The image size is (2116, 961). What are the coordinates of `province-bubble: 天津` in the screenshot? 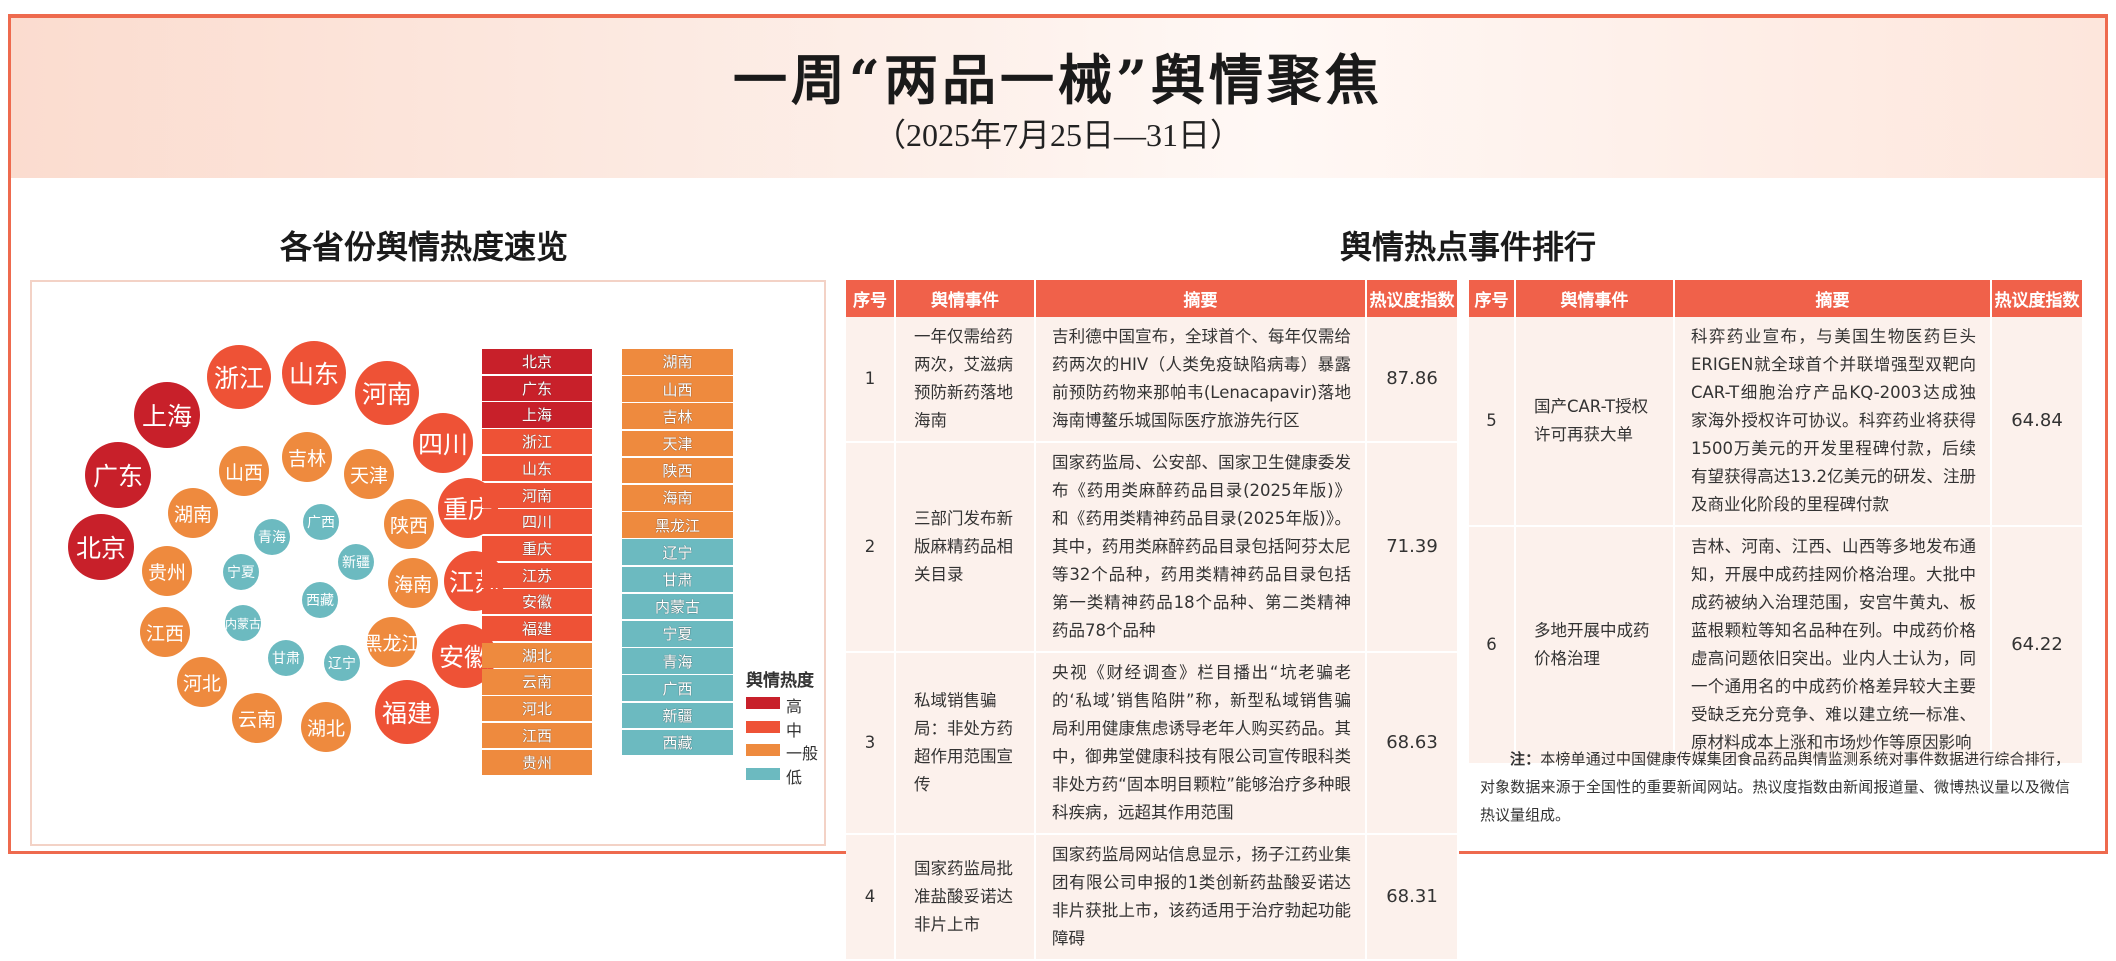 It's located at (369, 474).